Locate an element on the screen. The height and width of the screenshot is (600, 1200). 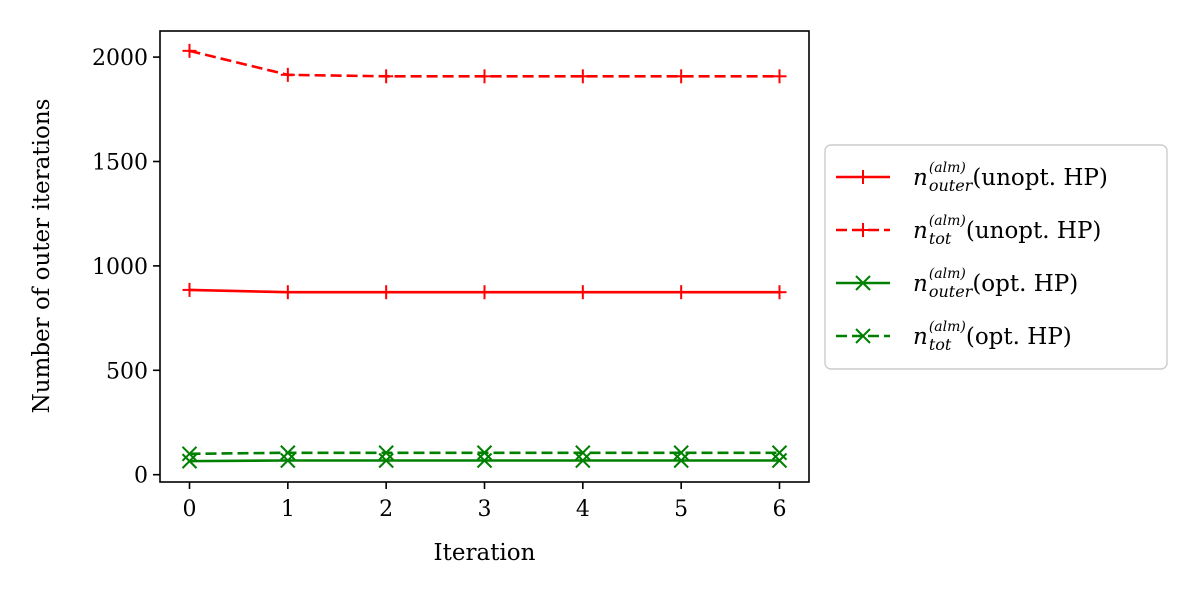
y-tick-label: 500 is located at coordinates (127, 371).